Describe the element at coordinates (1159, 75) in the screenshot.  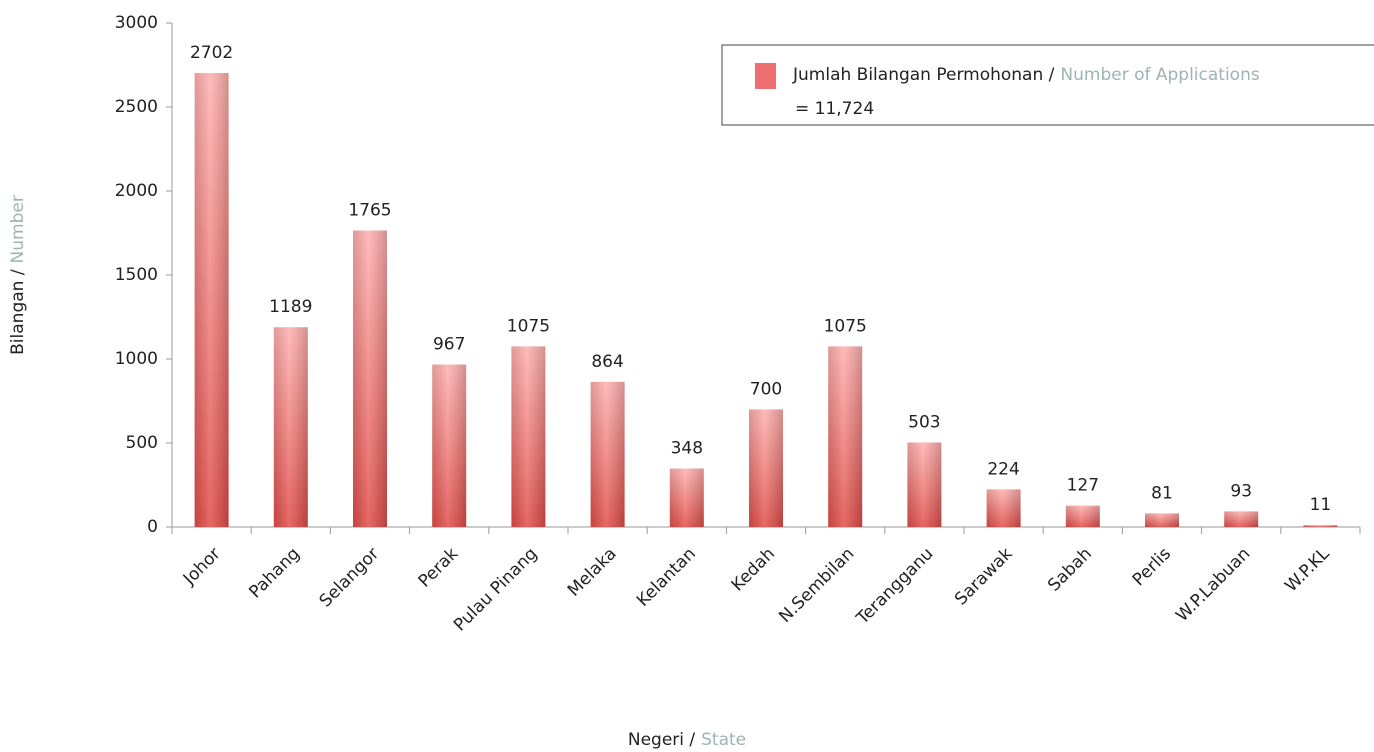
I see `legend-english: Number of Applications` at that location.